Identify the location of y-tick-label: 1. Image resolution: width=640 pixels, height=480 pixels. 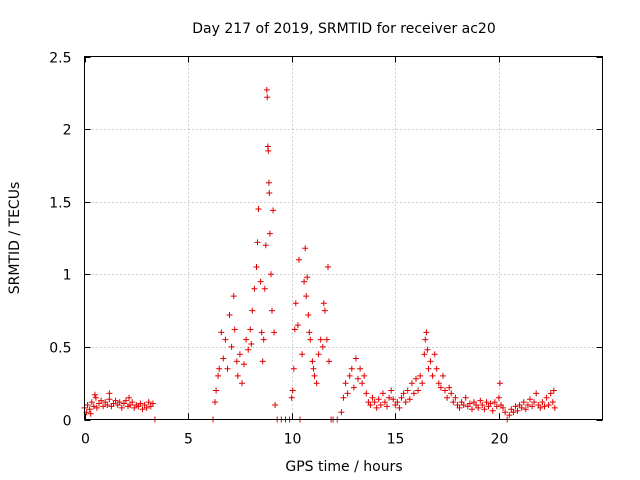
(67, 276).